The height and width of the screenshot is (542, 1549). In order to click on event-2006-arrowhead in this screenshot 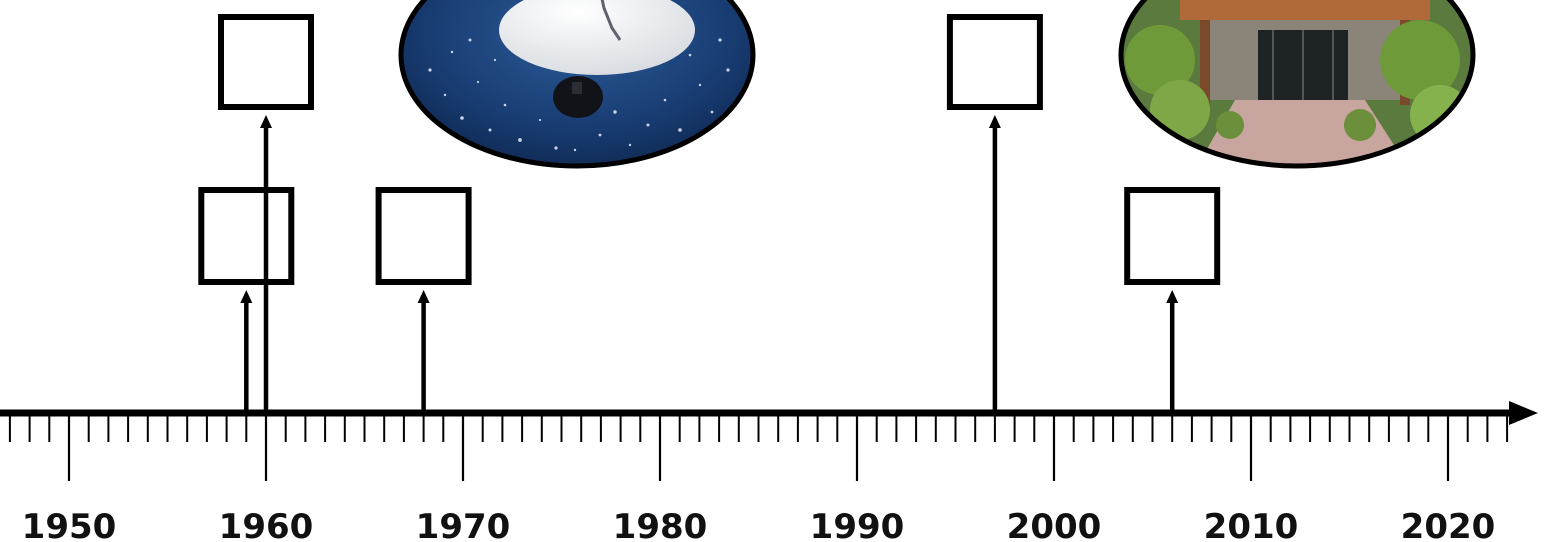, I will do `click(1172, 296)`.